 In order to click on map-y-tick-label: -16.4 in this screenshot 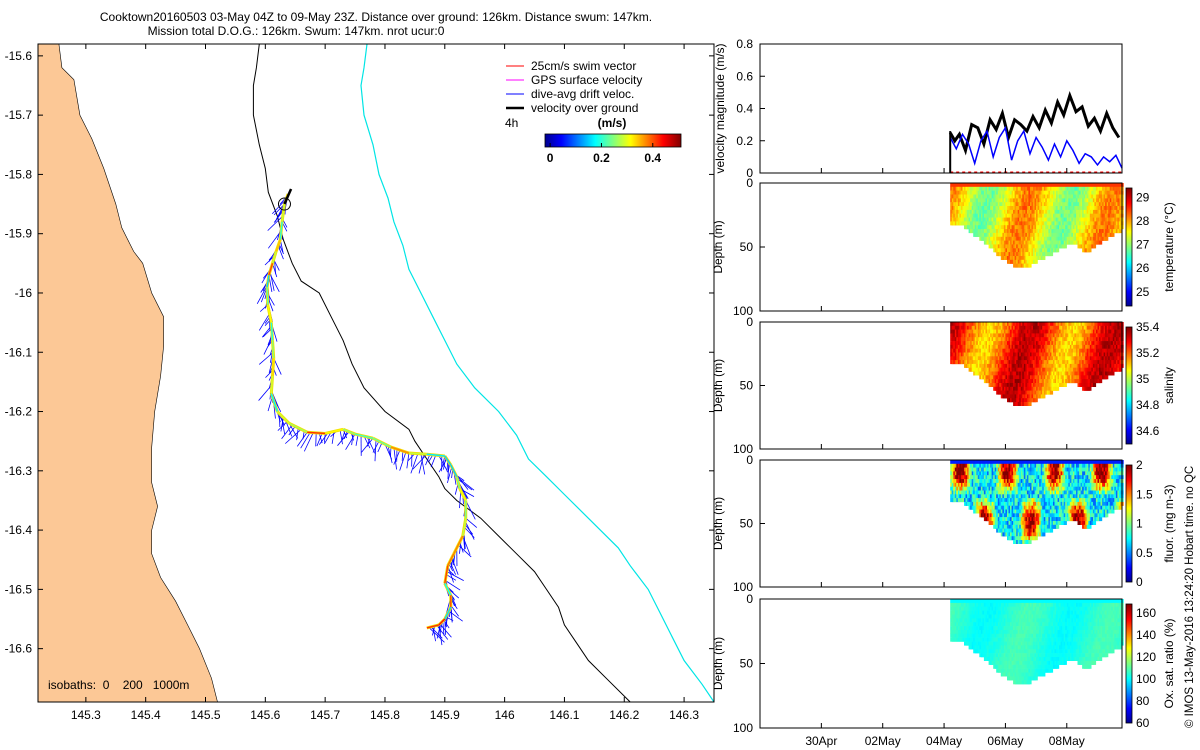, I will do `click(19, 530)`.